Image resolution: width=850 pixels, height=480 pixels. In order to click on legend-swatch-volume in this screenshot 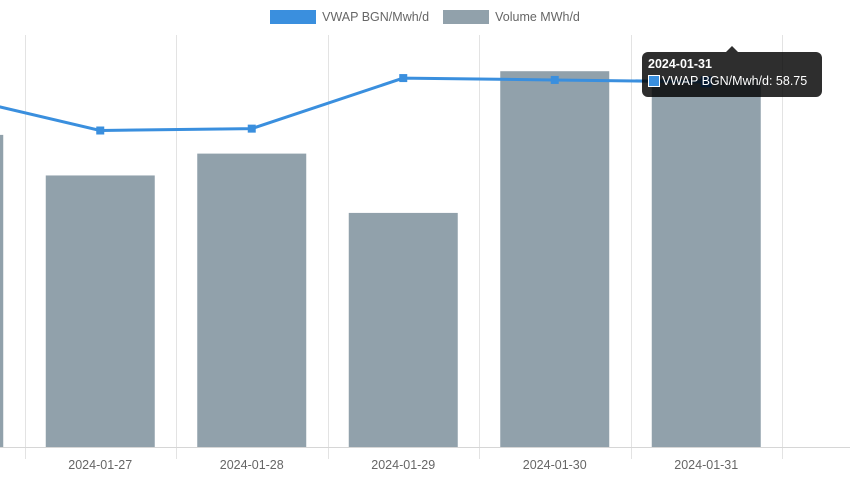, I will do `click(466, 17)`.